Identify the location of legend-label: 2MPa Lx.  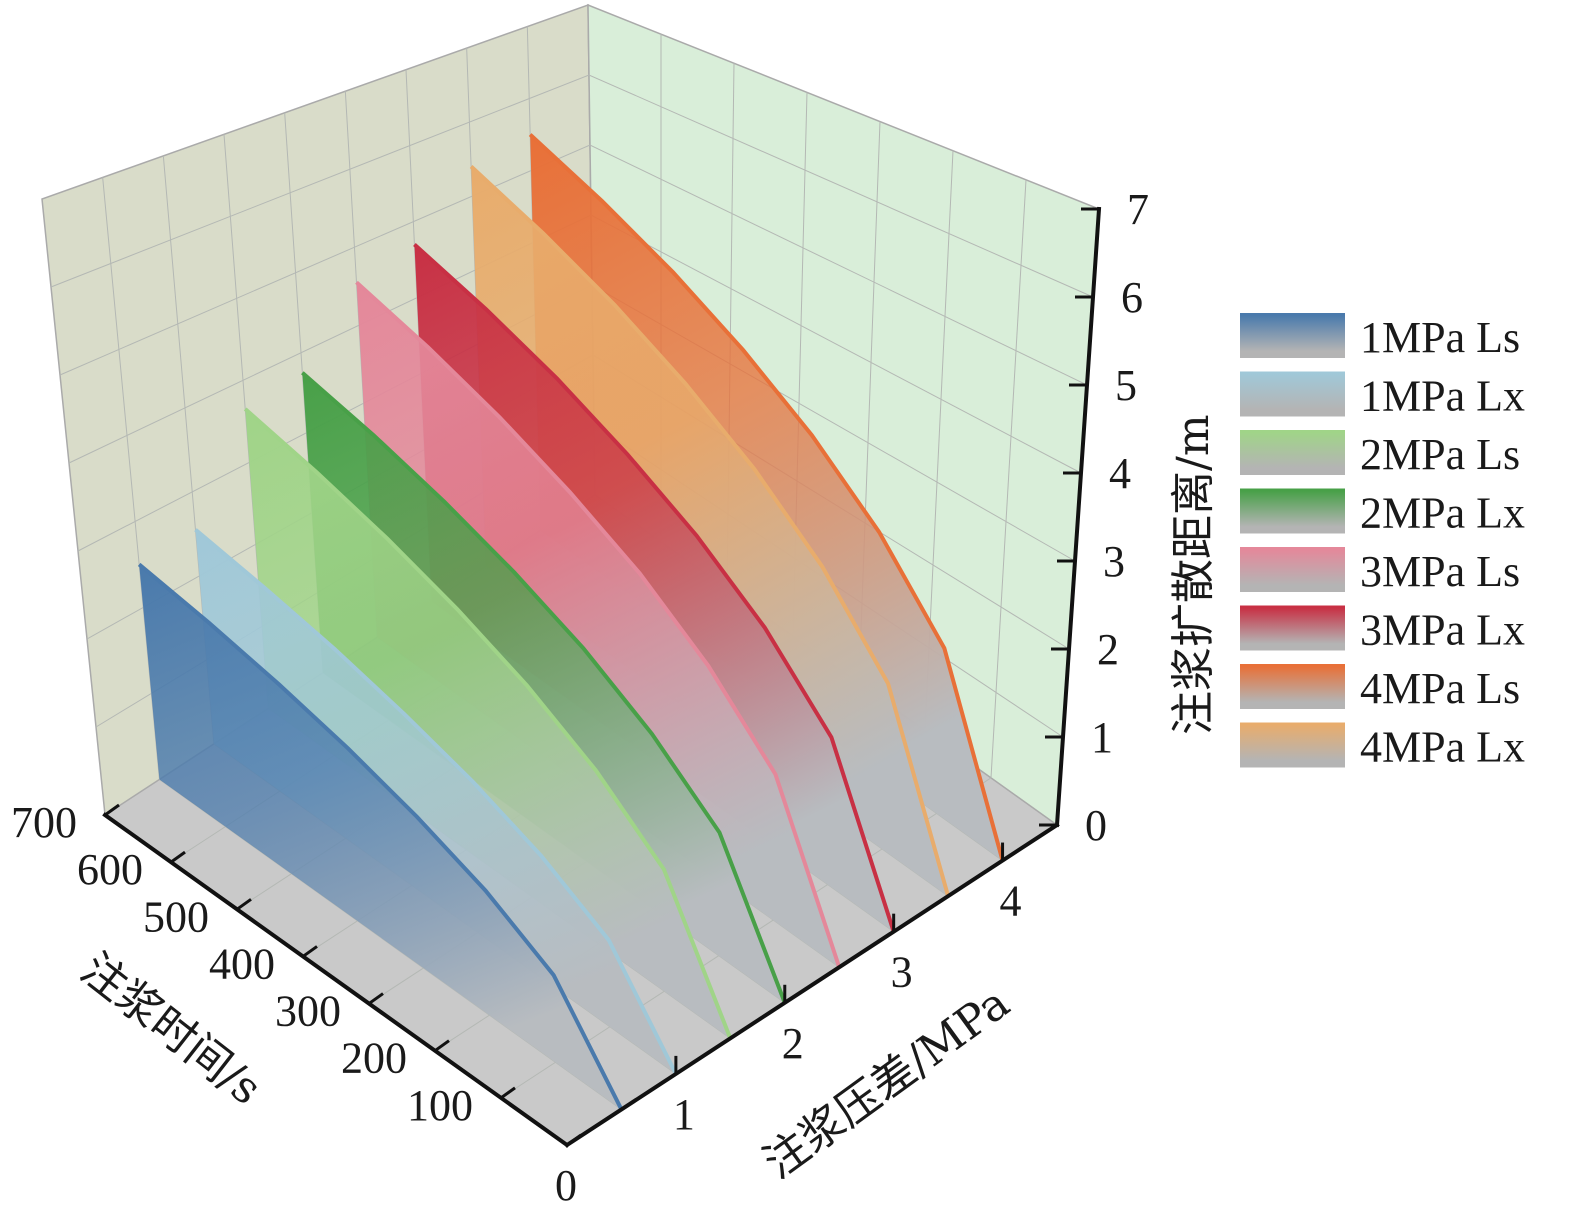
(1442, 513).